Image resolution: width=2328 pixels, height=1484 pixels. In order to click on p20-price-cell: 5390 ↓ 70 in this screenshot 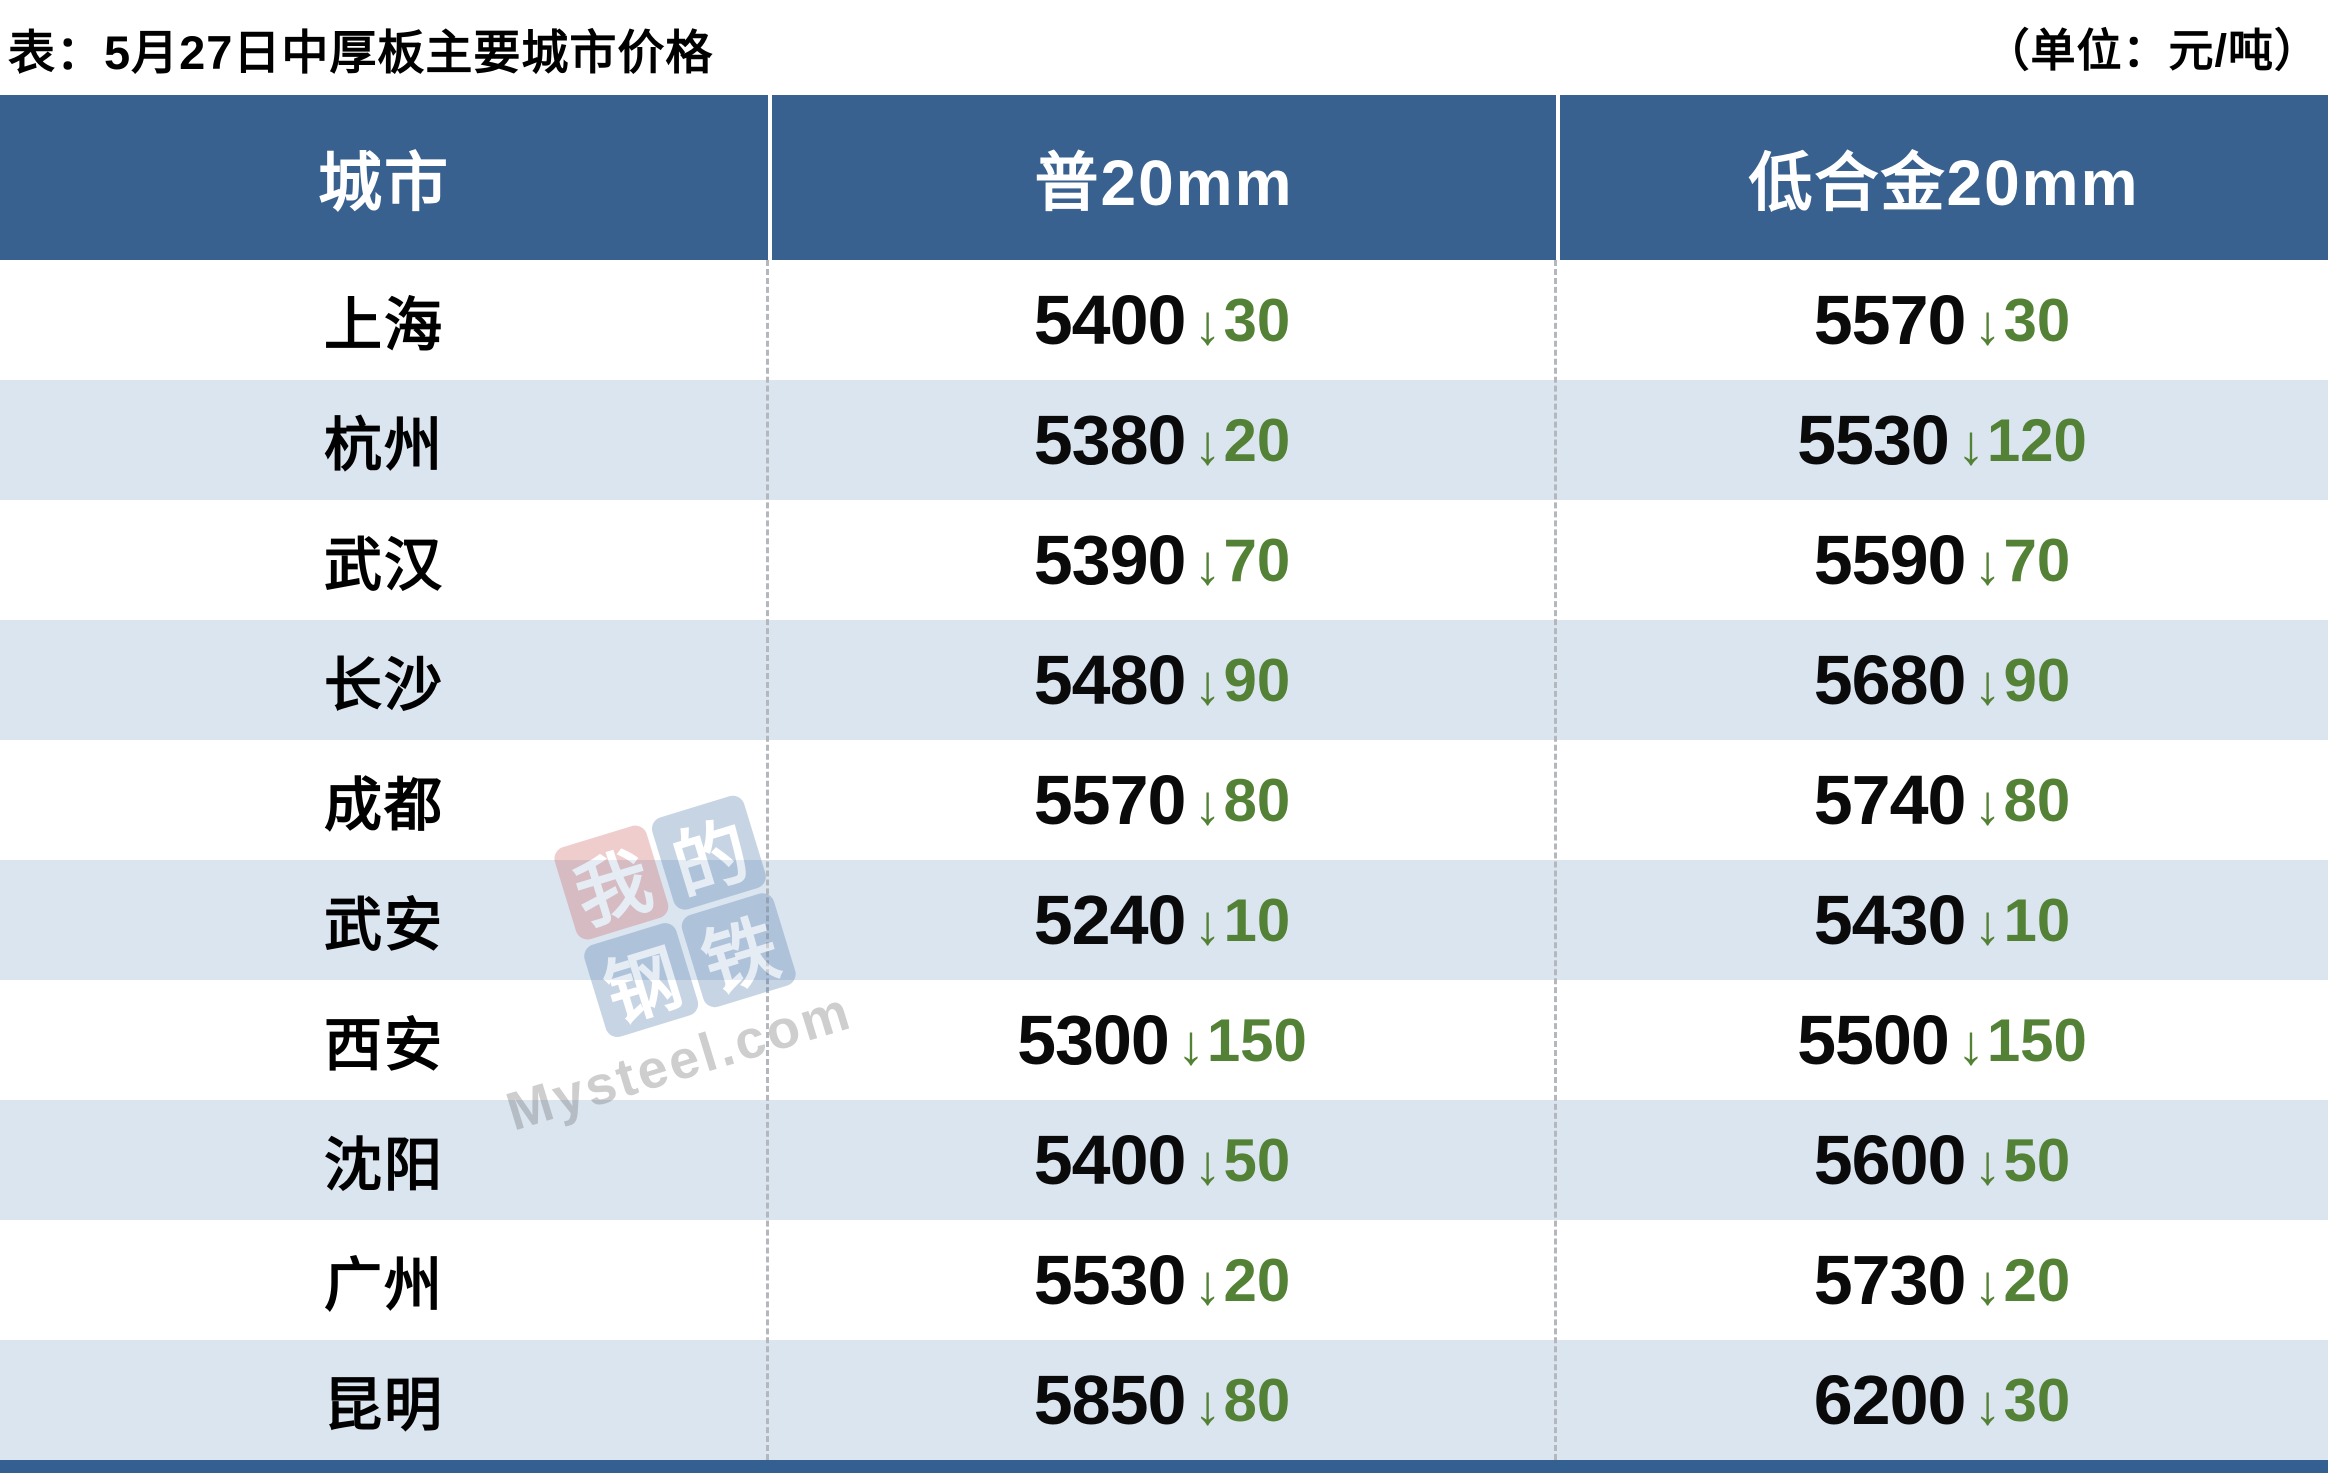, I will do `click(1162, 560)`.